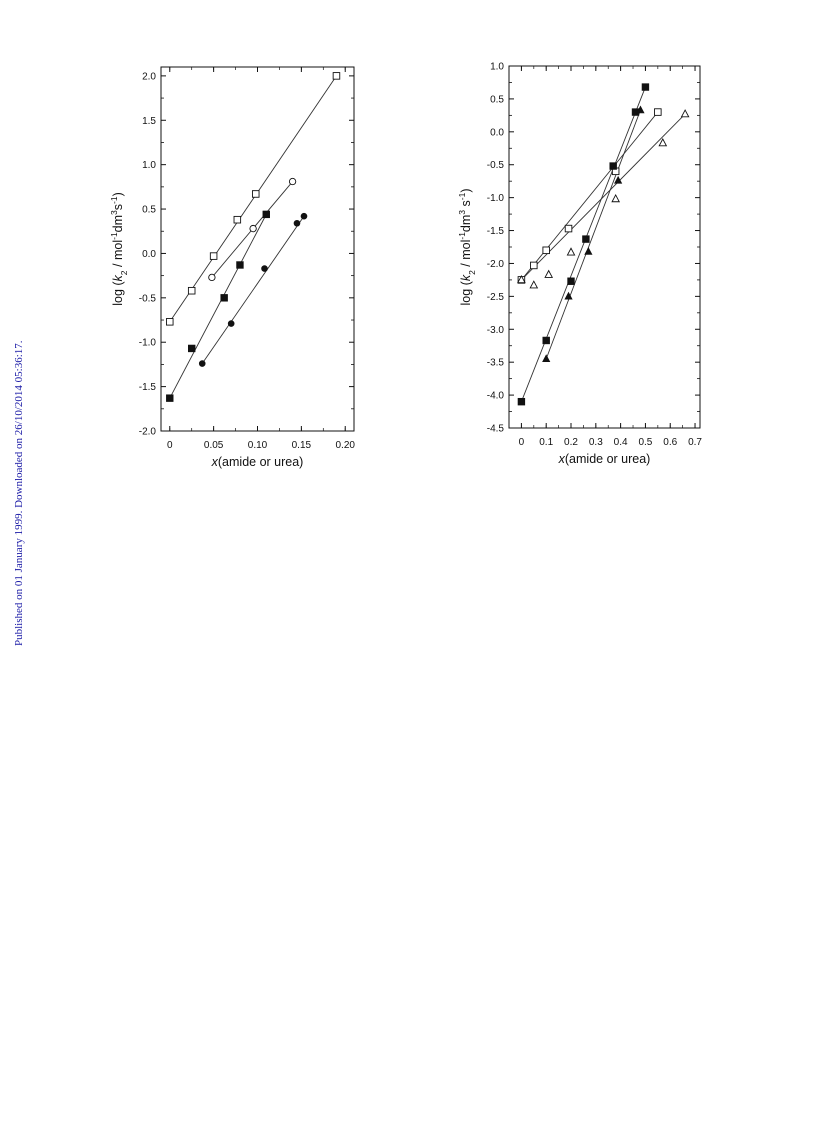 This screenshot has width=816, height=1144. What do you see at coordinates (467, 246) in the screenshot?
I see `y-axis-label: log (k2 / mol-1dm3 s-1)` at bounding box center [467, 246].